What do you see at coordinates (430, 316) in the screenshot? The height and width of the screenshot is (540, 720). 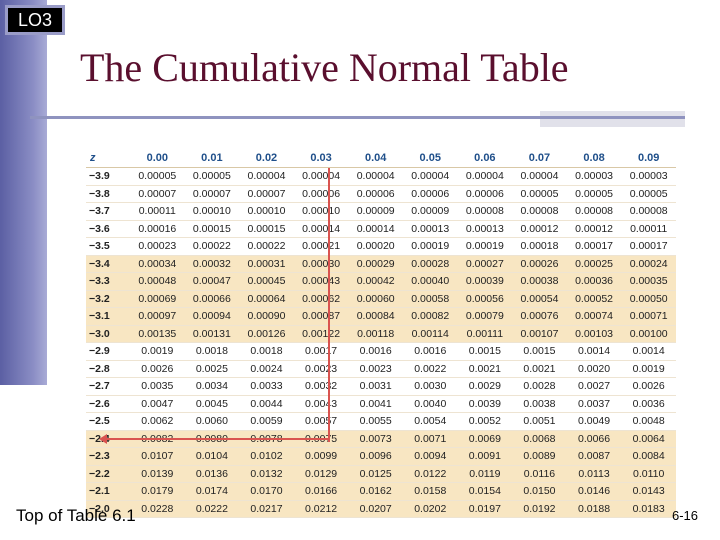 I see `probability-cell: 0.00082` at bounding box center [430, 316].